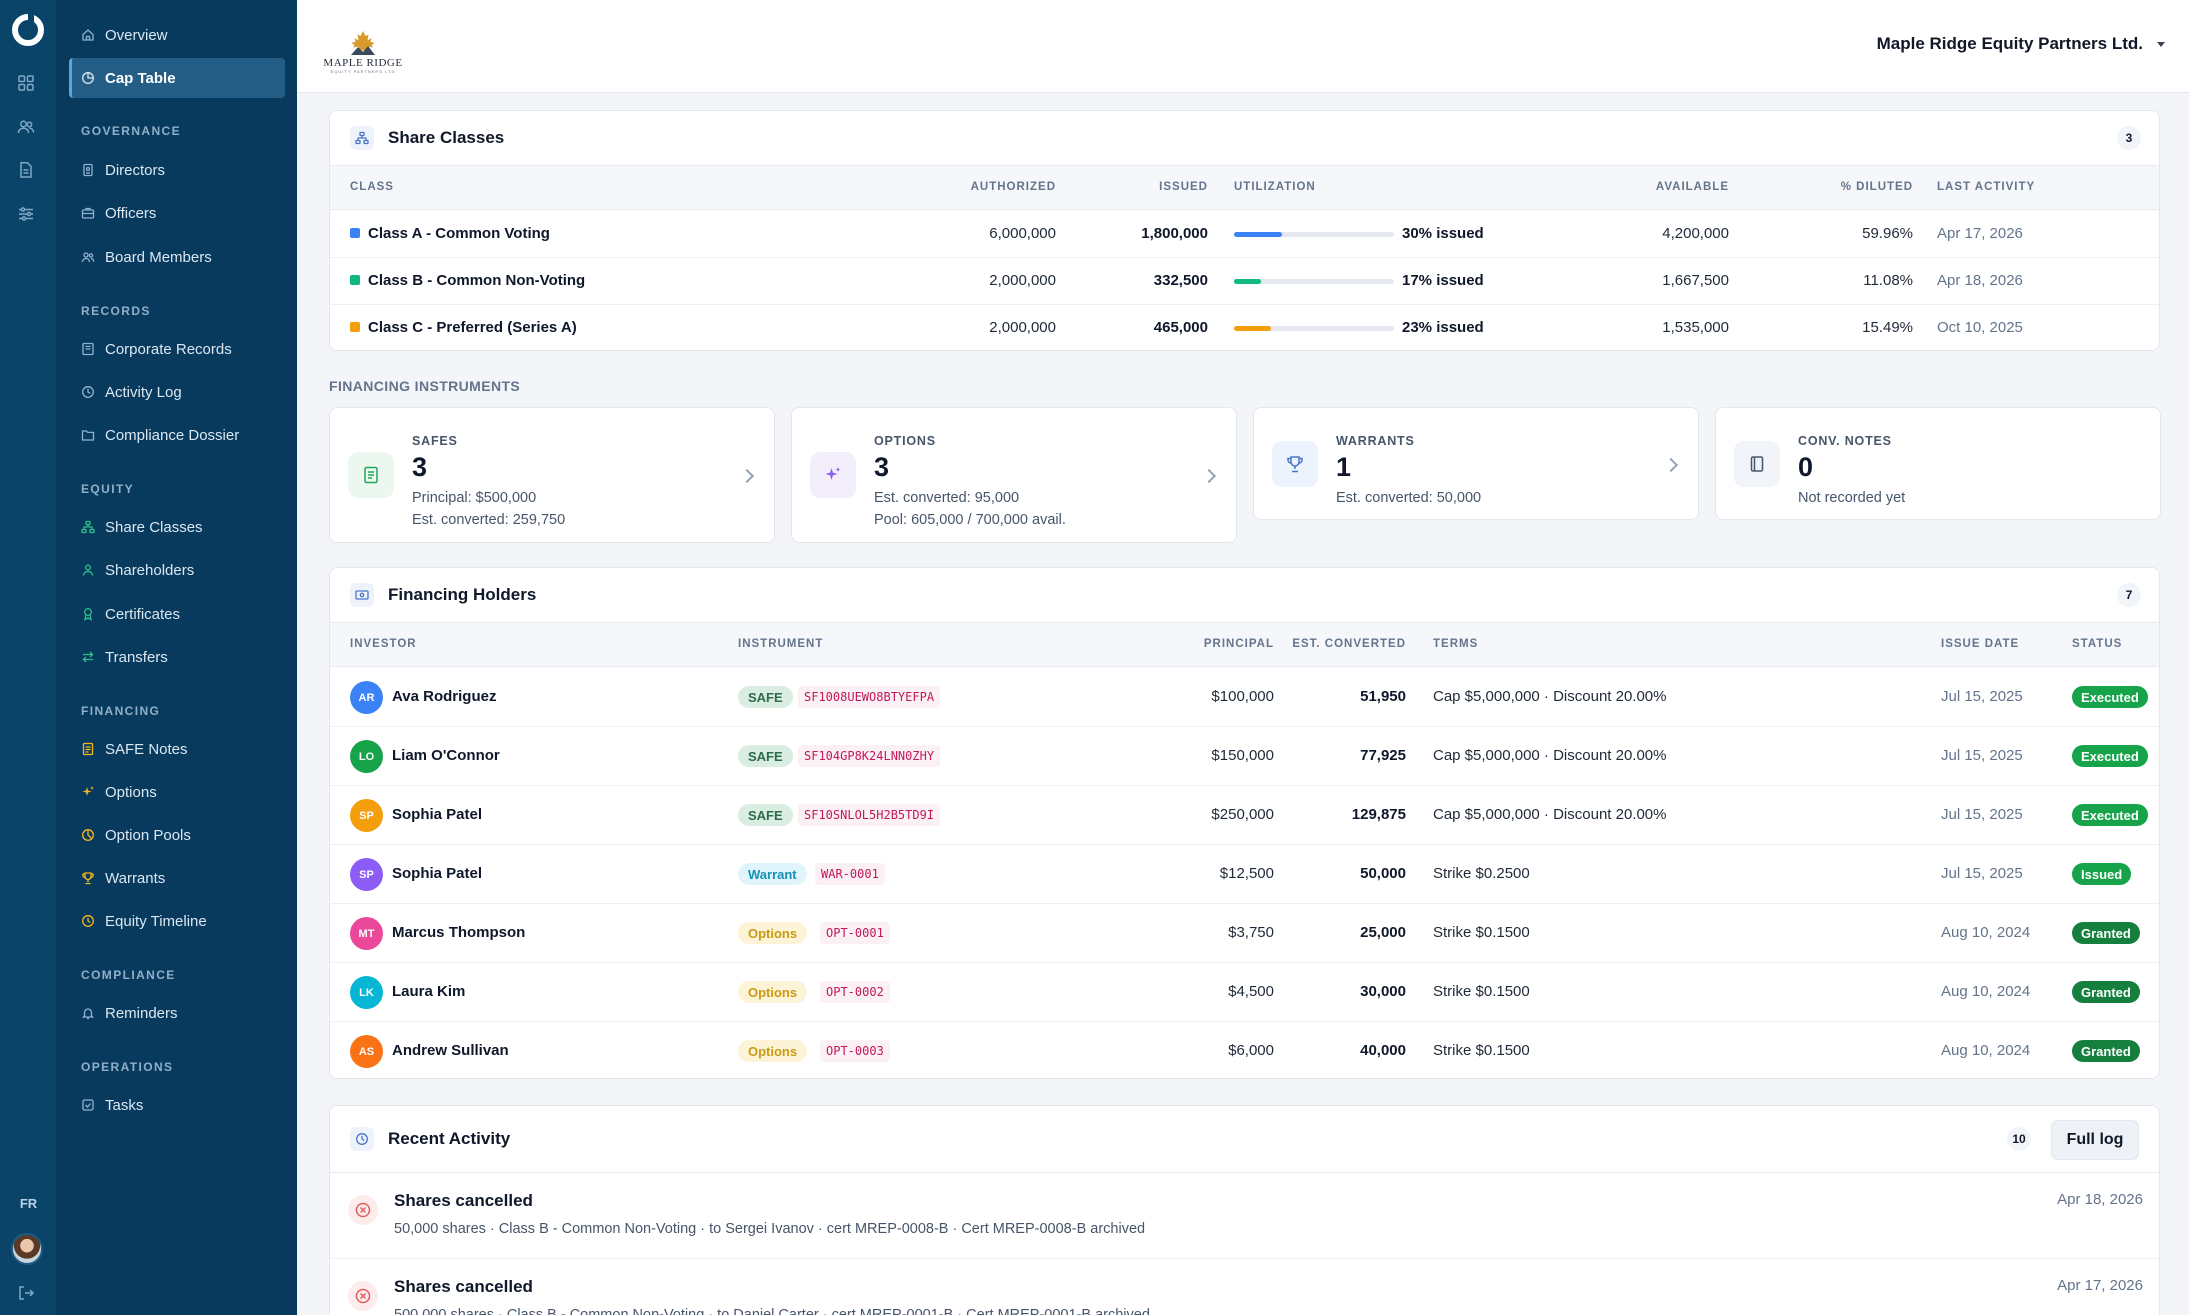 Image resolution: width=2189 pixels, height=1315 pixels. I want to click on sidebar-item-share-classes: Share Classes, so click(177, 527).